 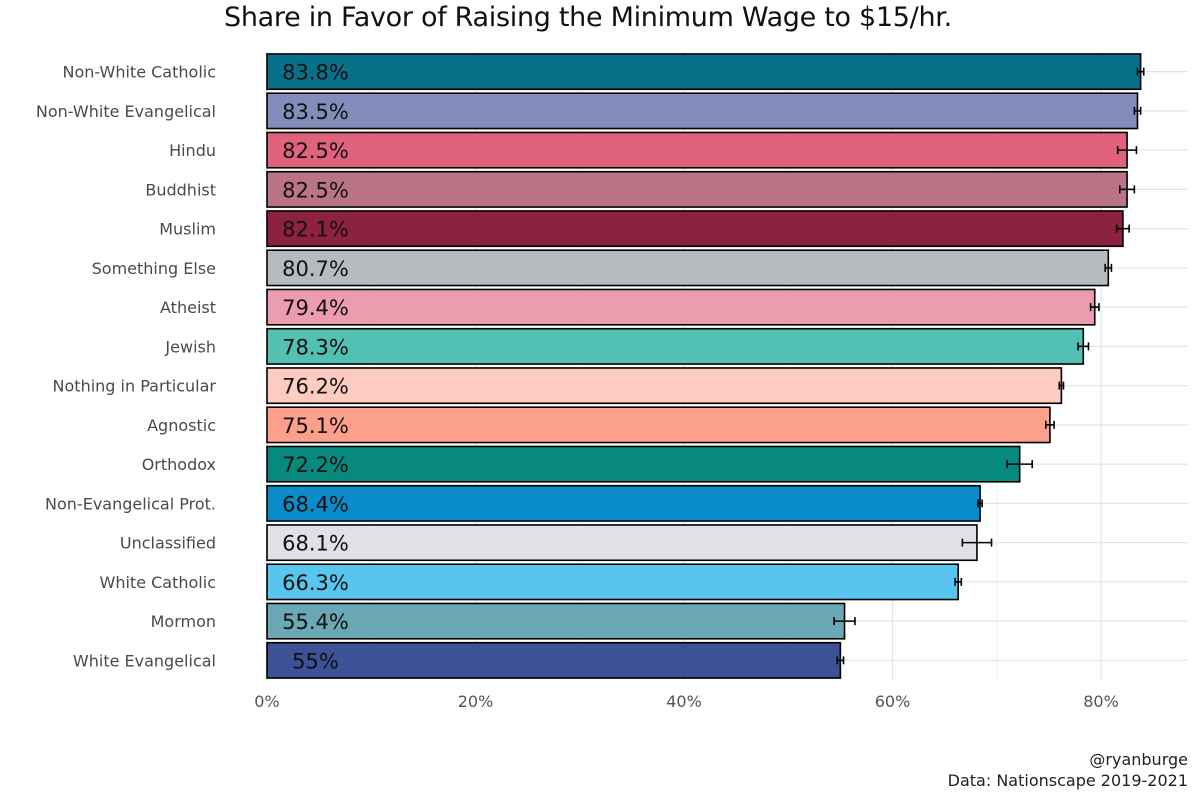 What do you see at coordinates (140, 72) in the screenshot?
I see `category-label: Non-White Catholic` at bounding box center [140, 72].